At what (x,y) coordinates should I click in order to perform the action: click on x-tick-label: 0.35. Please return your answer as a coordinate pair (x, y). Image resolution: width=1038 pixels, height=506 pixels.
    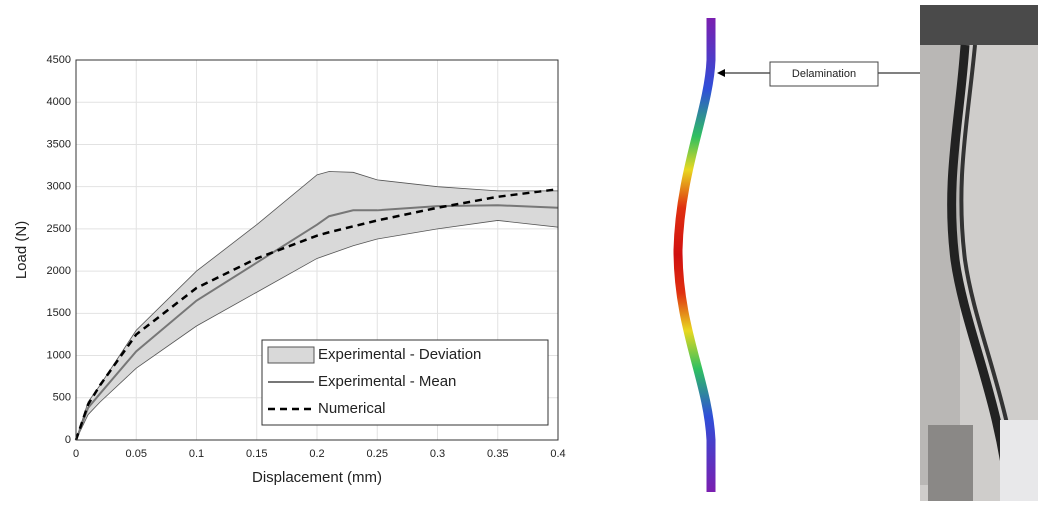
    Looking at the image, I should click on (497, 454).